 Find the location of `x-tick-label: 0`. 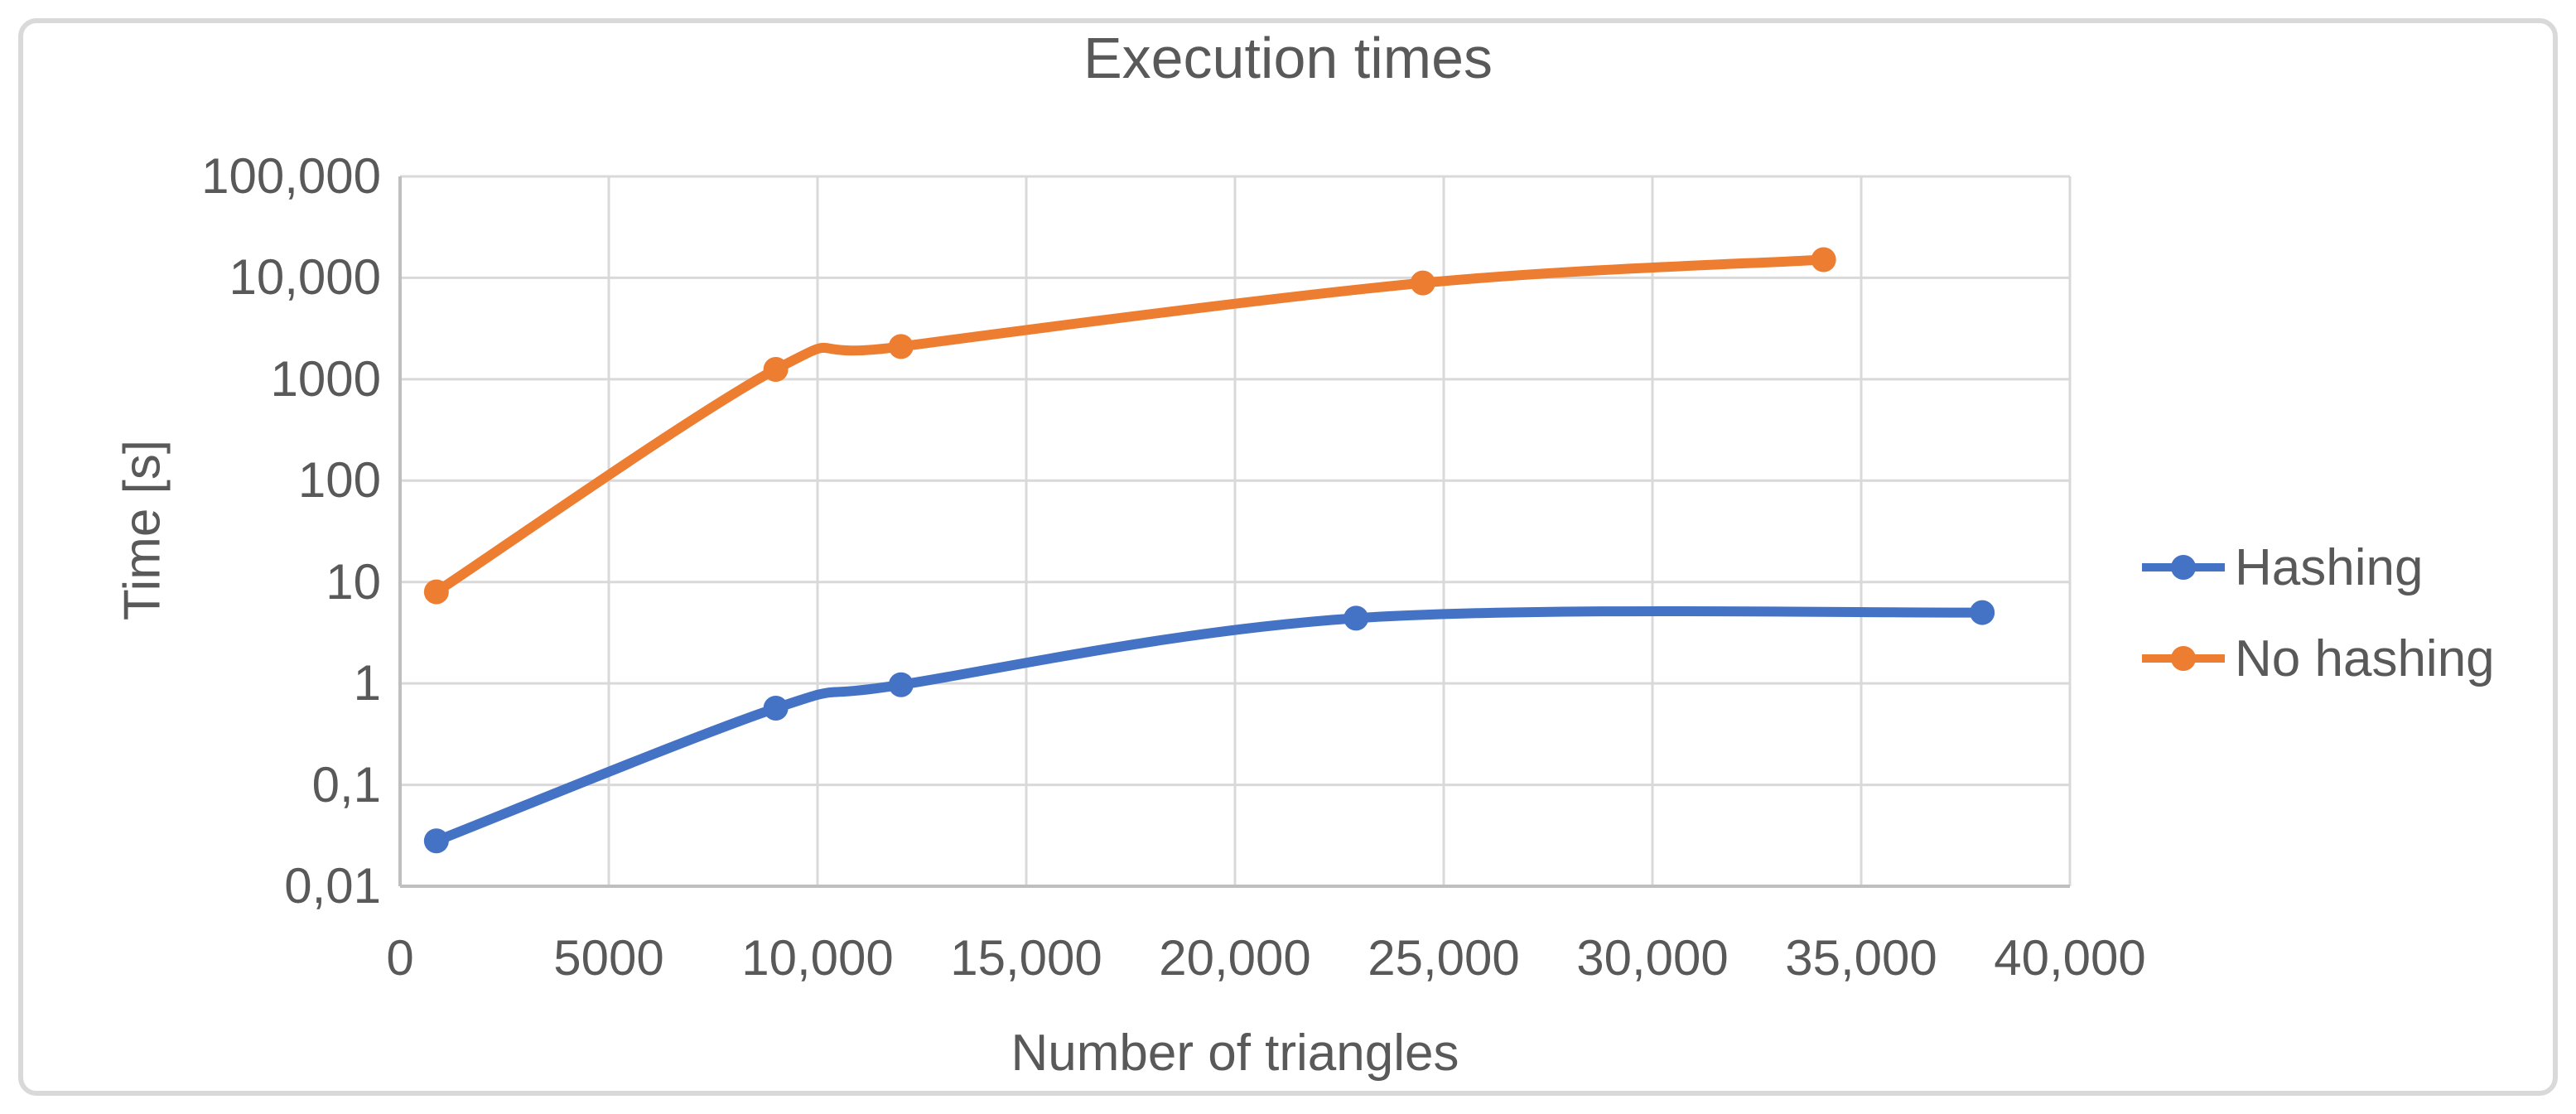

x-tick-label: 0 is located at coordinates (400, 958).